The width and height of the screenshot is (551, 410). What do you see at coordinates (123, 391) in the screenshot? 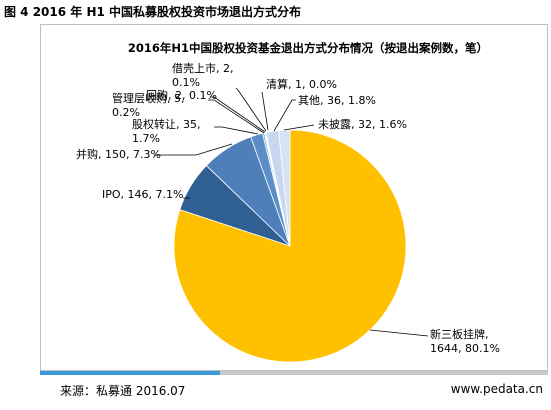
I see `source-note: 来源：私募通 2016.07` at bounding box center [123, 391].